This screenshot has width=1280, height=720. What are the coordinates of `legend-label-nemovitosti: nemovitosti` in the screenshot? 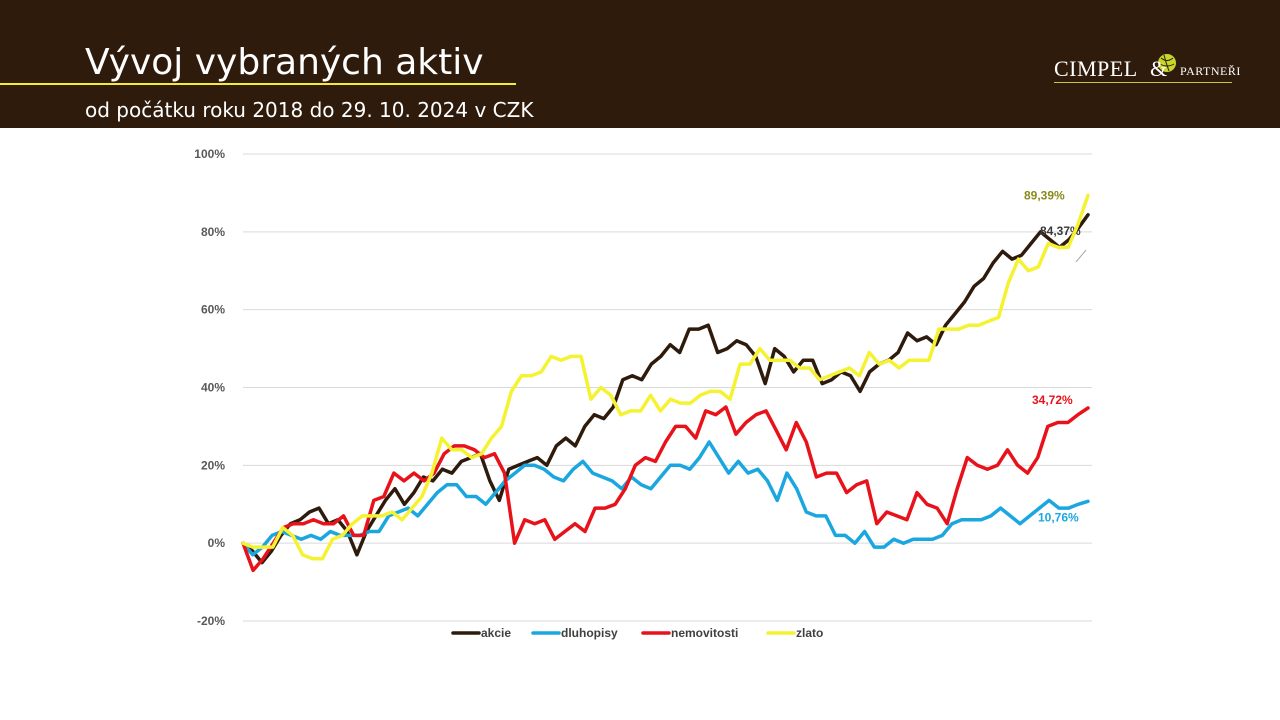 It's located at (704, 633).